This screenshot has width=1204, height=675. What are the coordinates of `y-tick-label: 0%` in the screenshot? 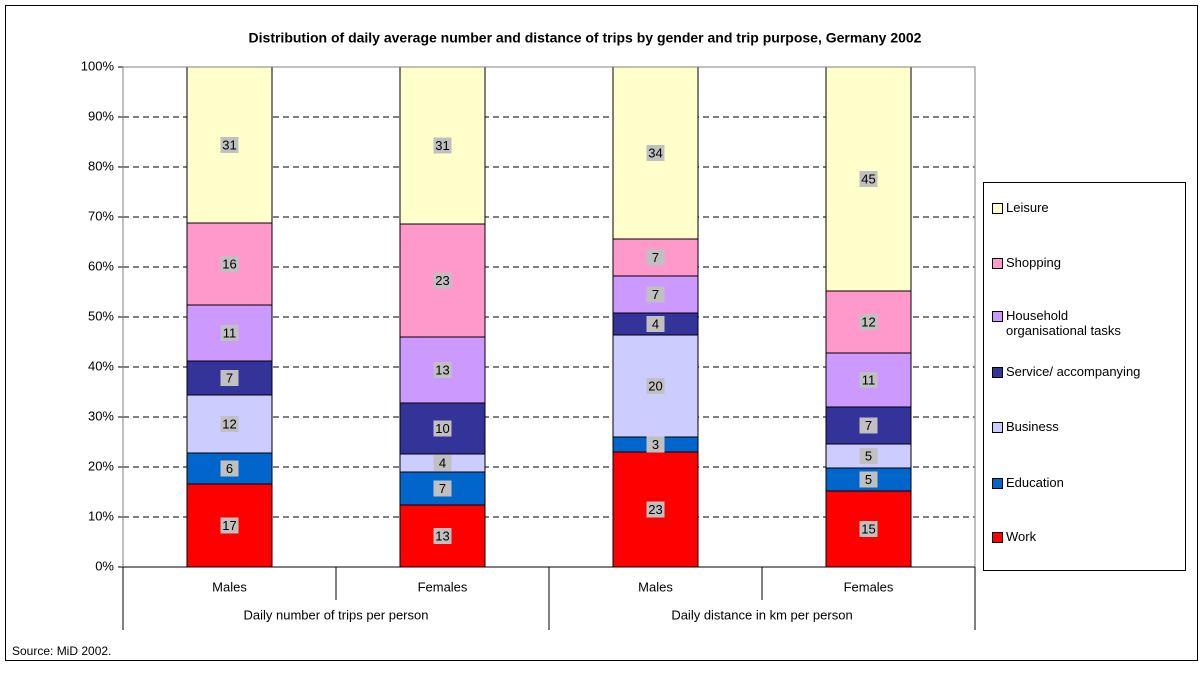 It's located at (104, 565).